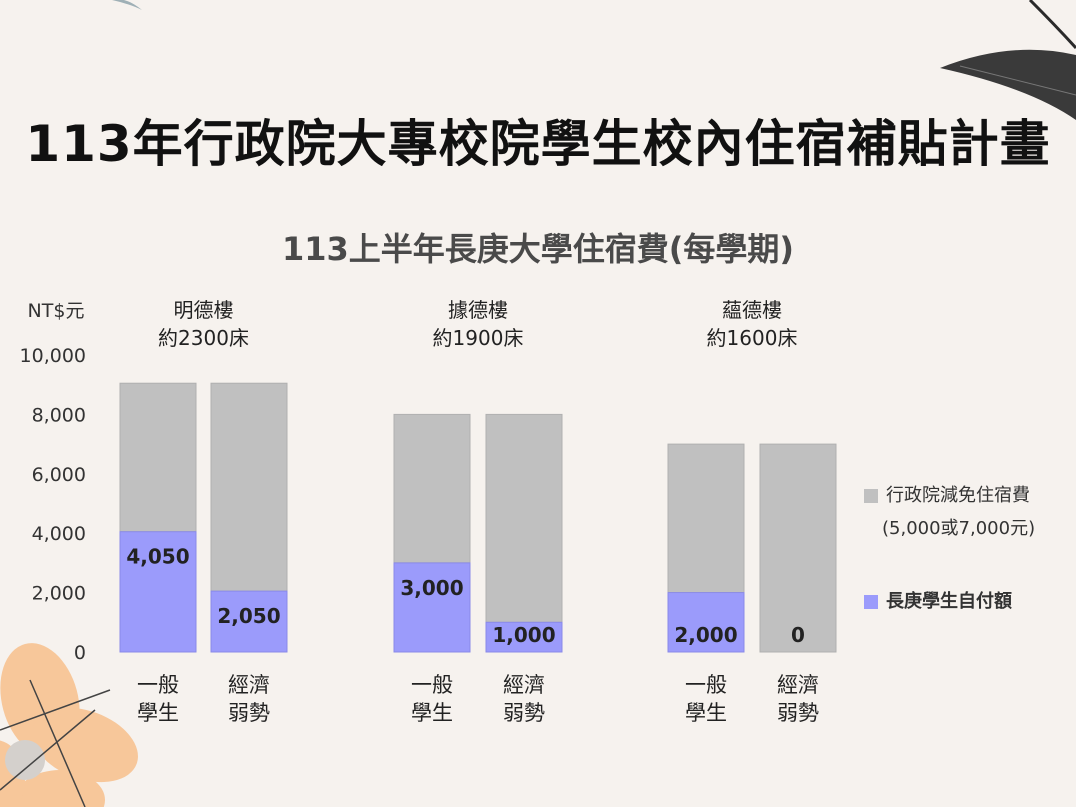  What do you see at coordinates (478, 310) in the screenshot?
I see `group-label: 據德樓` at bounding box center [478, 310].